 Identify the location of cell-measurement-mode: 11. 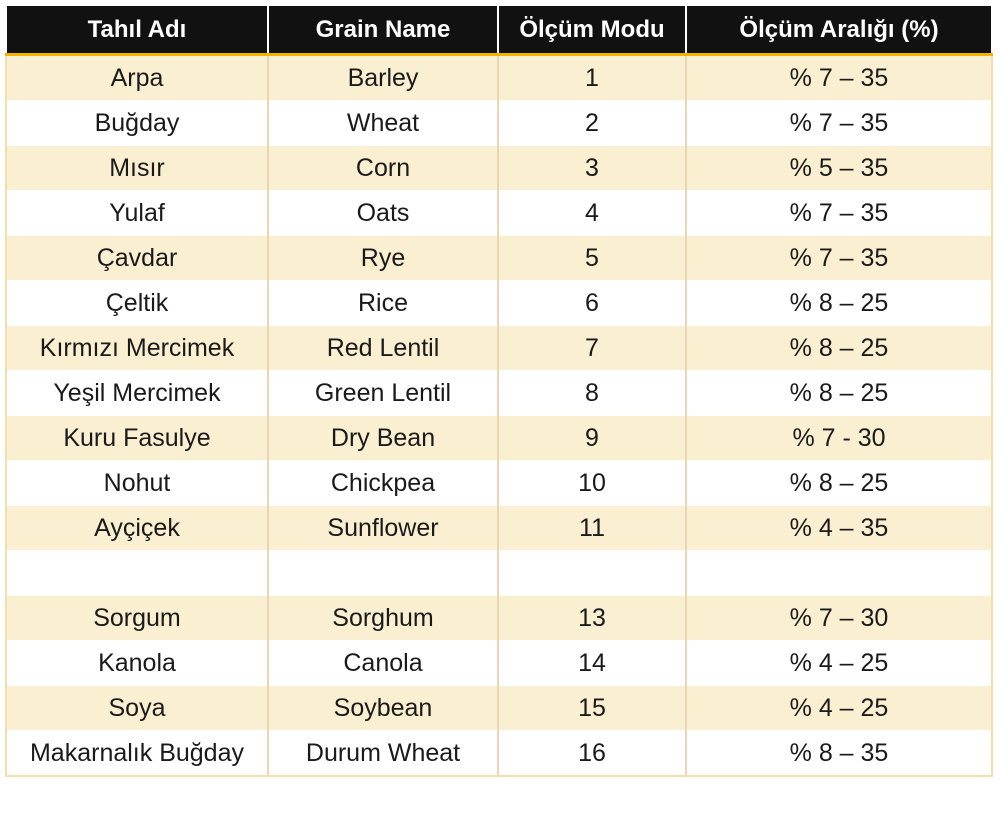
(592, 528).